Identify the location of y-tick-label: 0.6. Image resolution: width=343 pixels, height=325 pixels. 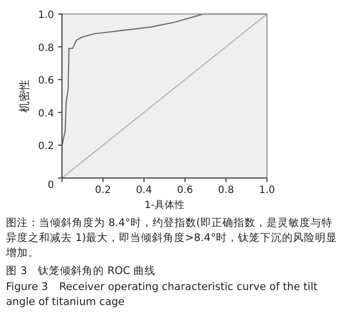
(46, 81).